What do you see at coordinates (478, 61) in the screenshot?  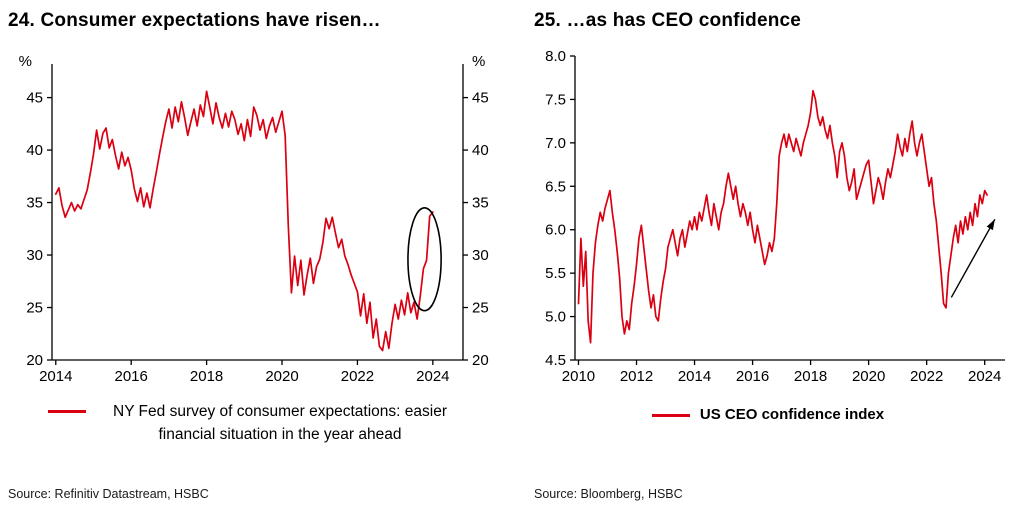 I see `y-axis-unit-right: %` at bounding box center [478, 61].